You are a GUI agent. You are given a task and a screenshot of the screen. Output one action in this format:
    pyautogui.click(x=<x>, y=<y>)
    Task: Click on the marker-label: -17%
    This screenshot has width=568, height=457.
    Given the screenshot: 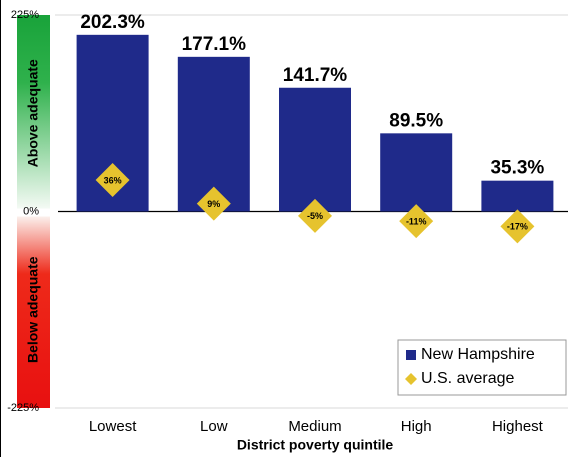 What is the action you would take?
    pyautogui.click(x=517, y=227)
    